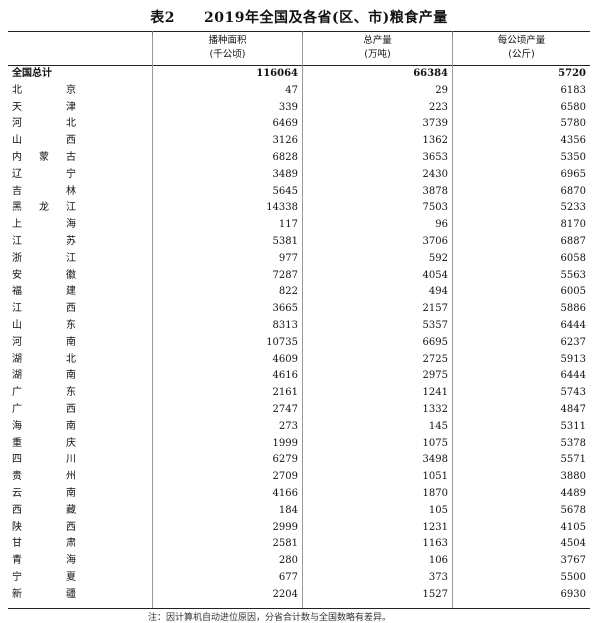 This screenshot has width=598, height=623. What do you see at coordinates (441, 90) in the screenshot?
I see `total-output-value: 29` at bounding box center [441, 90].